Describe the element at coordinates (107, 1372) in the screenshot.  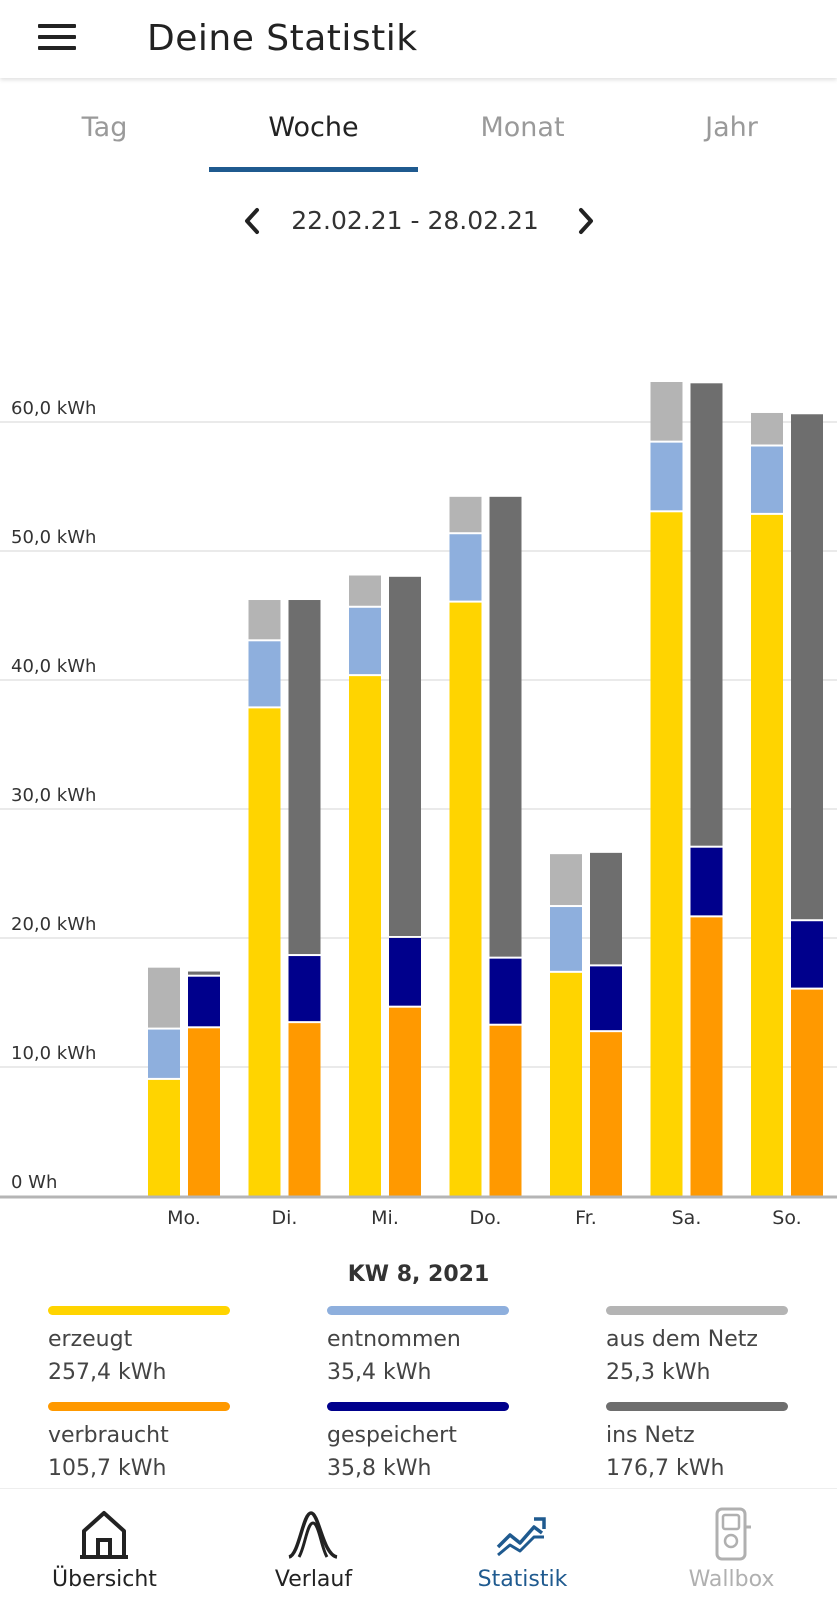
I see `legend-value: 257,4 kWh` at that location.